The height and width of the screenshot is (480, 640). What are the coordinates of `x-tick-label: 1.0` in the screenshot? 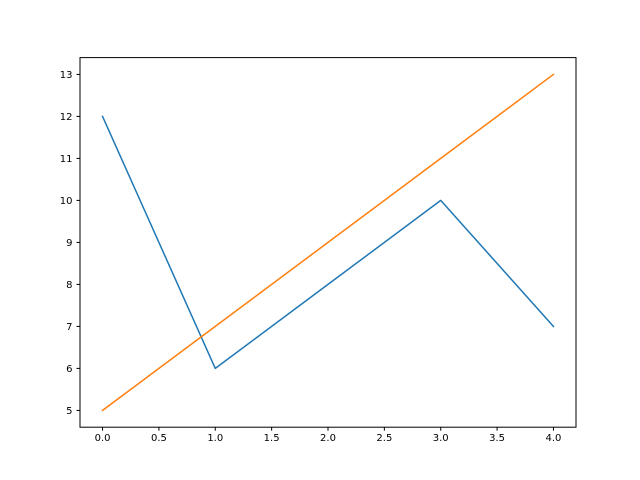 It's located at (215, 438).